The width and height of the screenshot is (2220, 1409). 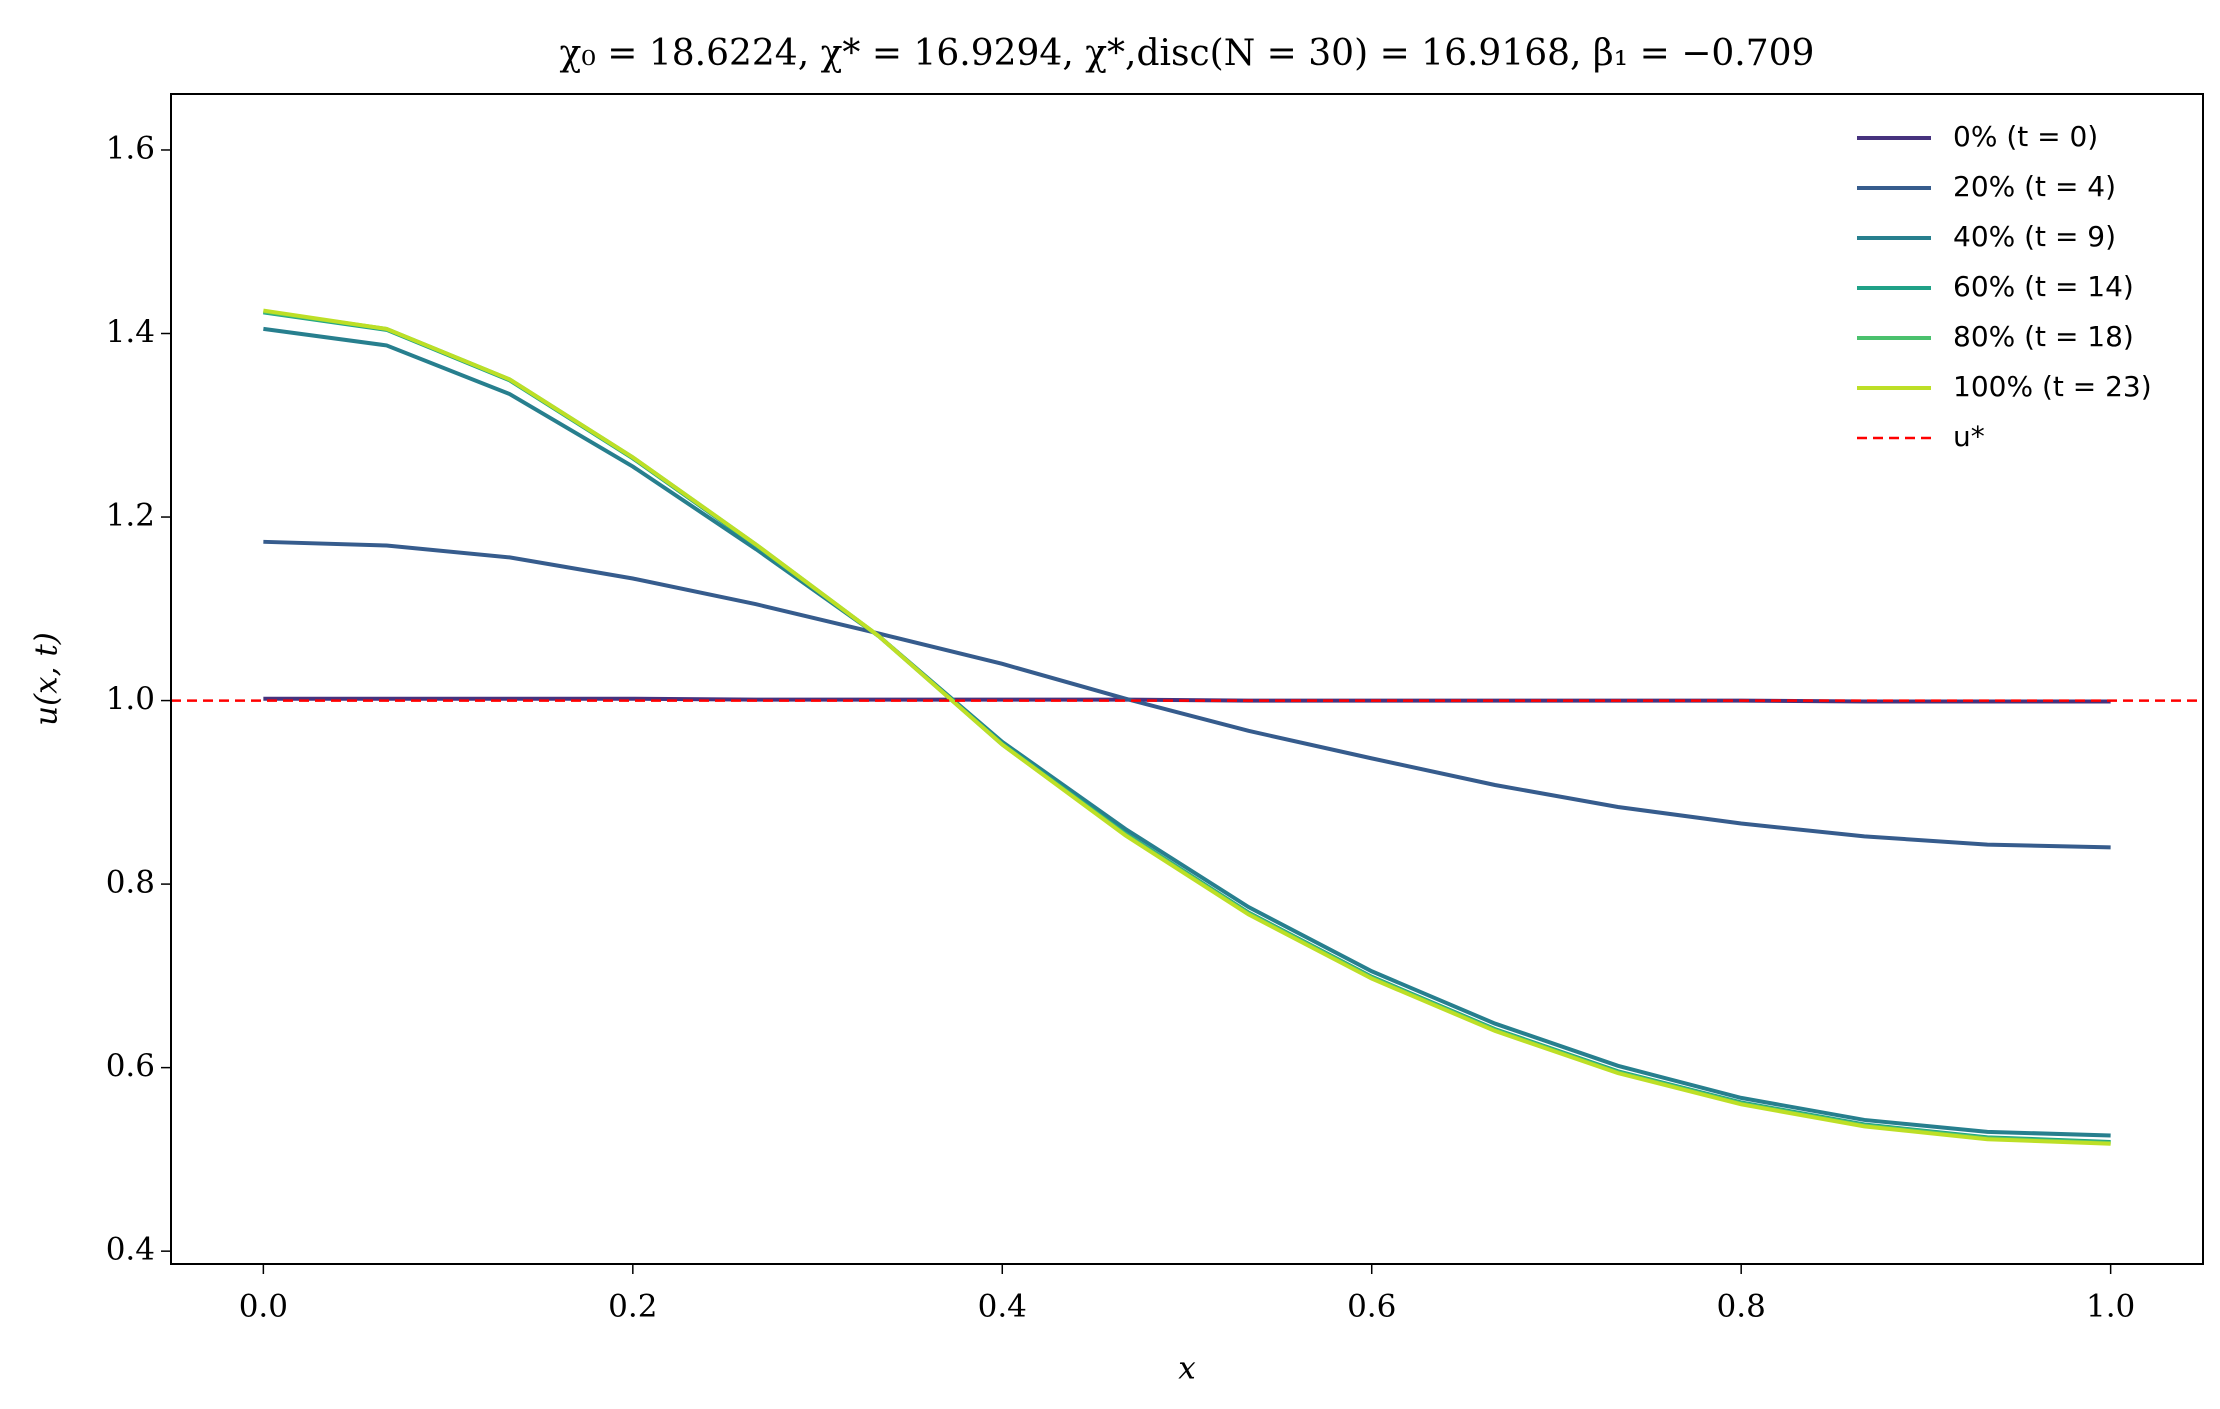 What do you see at coordinates (2034, 186) in the screenshot?
I see `legend-label: 20% (t = 4)` at bounding box center [2034, 186].